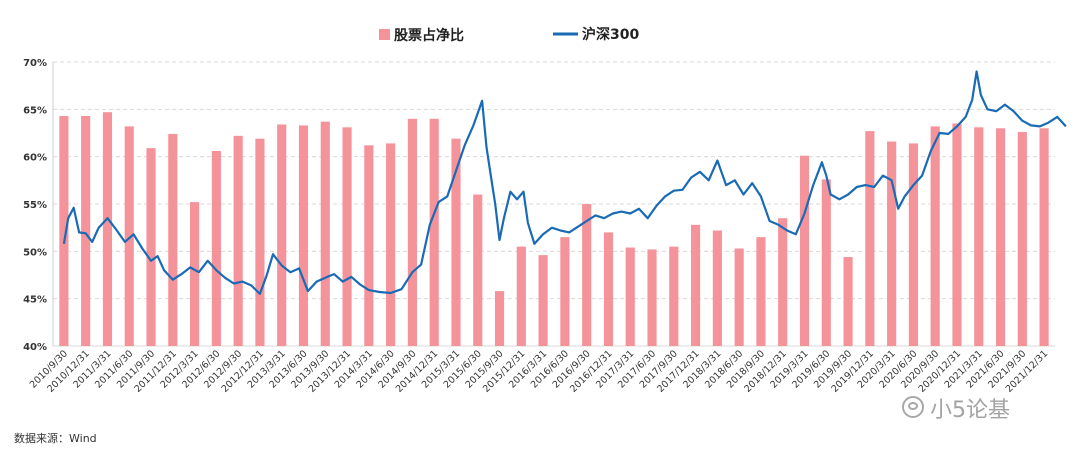 The width and height of the screenshot is (1080, 456). I want to click on bar-2021/3/31, so click(979, 236).